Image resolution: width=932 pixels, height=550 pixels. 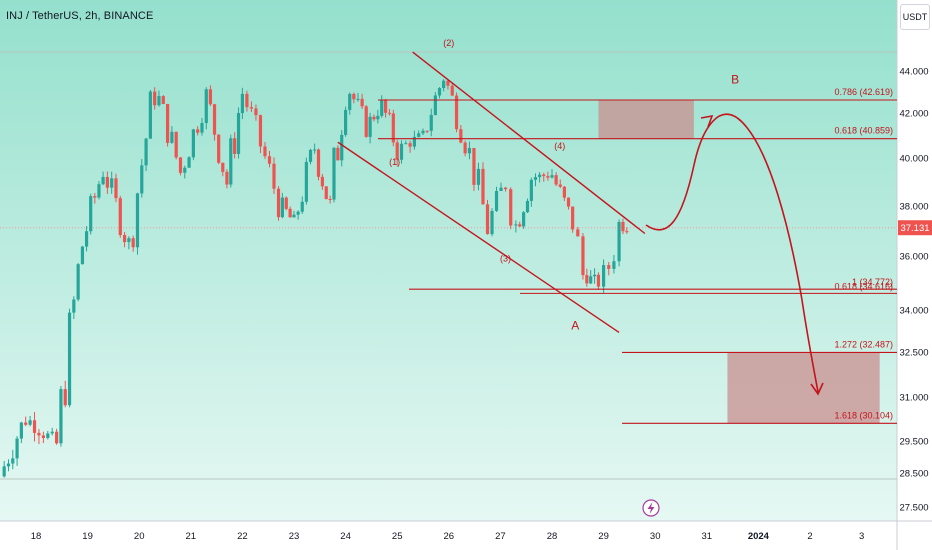 I want to click on lightning-icon, so click(x=651, y=508).